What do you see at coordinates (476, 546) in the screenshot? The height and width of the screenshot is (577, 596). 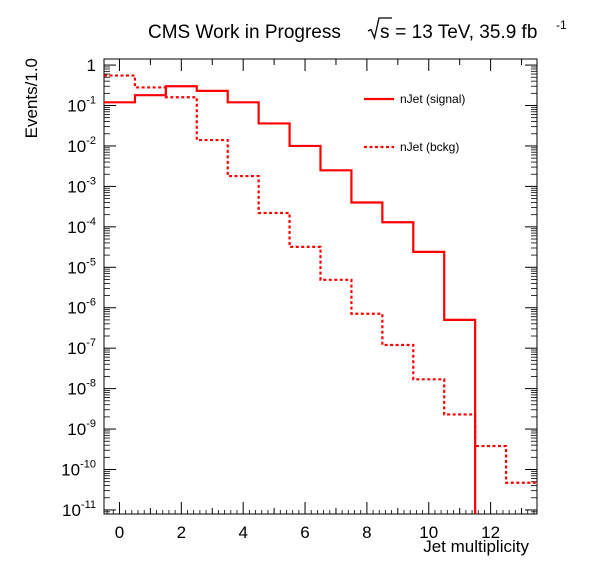 I see `x-axis-label: Jet multiplicity` at bounding box center [476, 546].